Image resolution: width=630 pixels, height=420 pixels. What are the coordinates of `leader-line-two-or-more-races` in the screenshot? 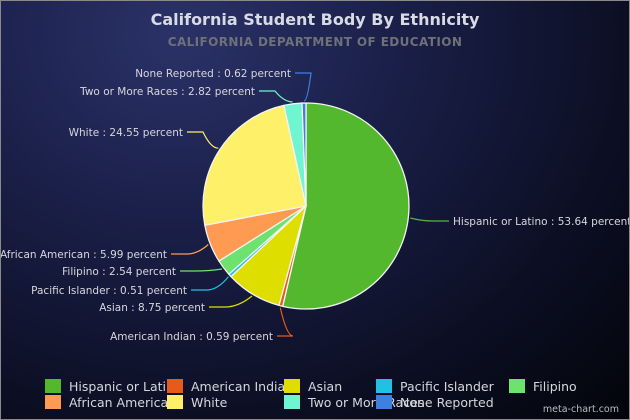 It's located at (276, 96).